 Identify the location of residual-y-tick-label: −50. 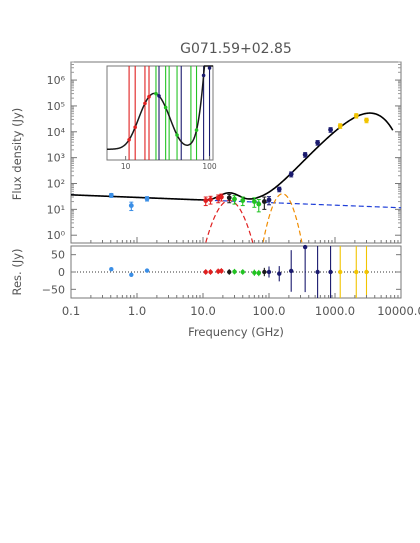
(53, 289).